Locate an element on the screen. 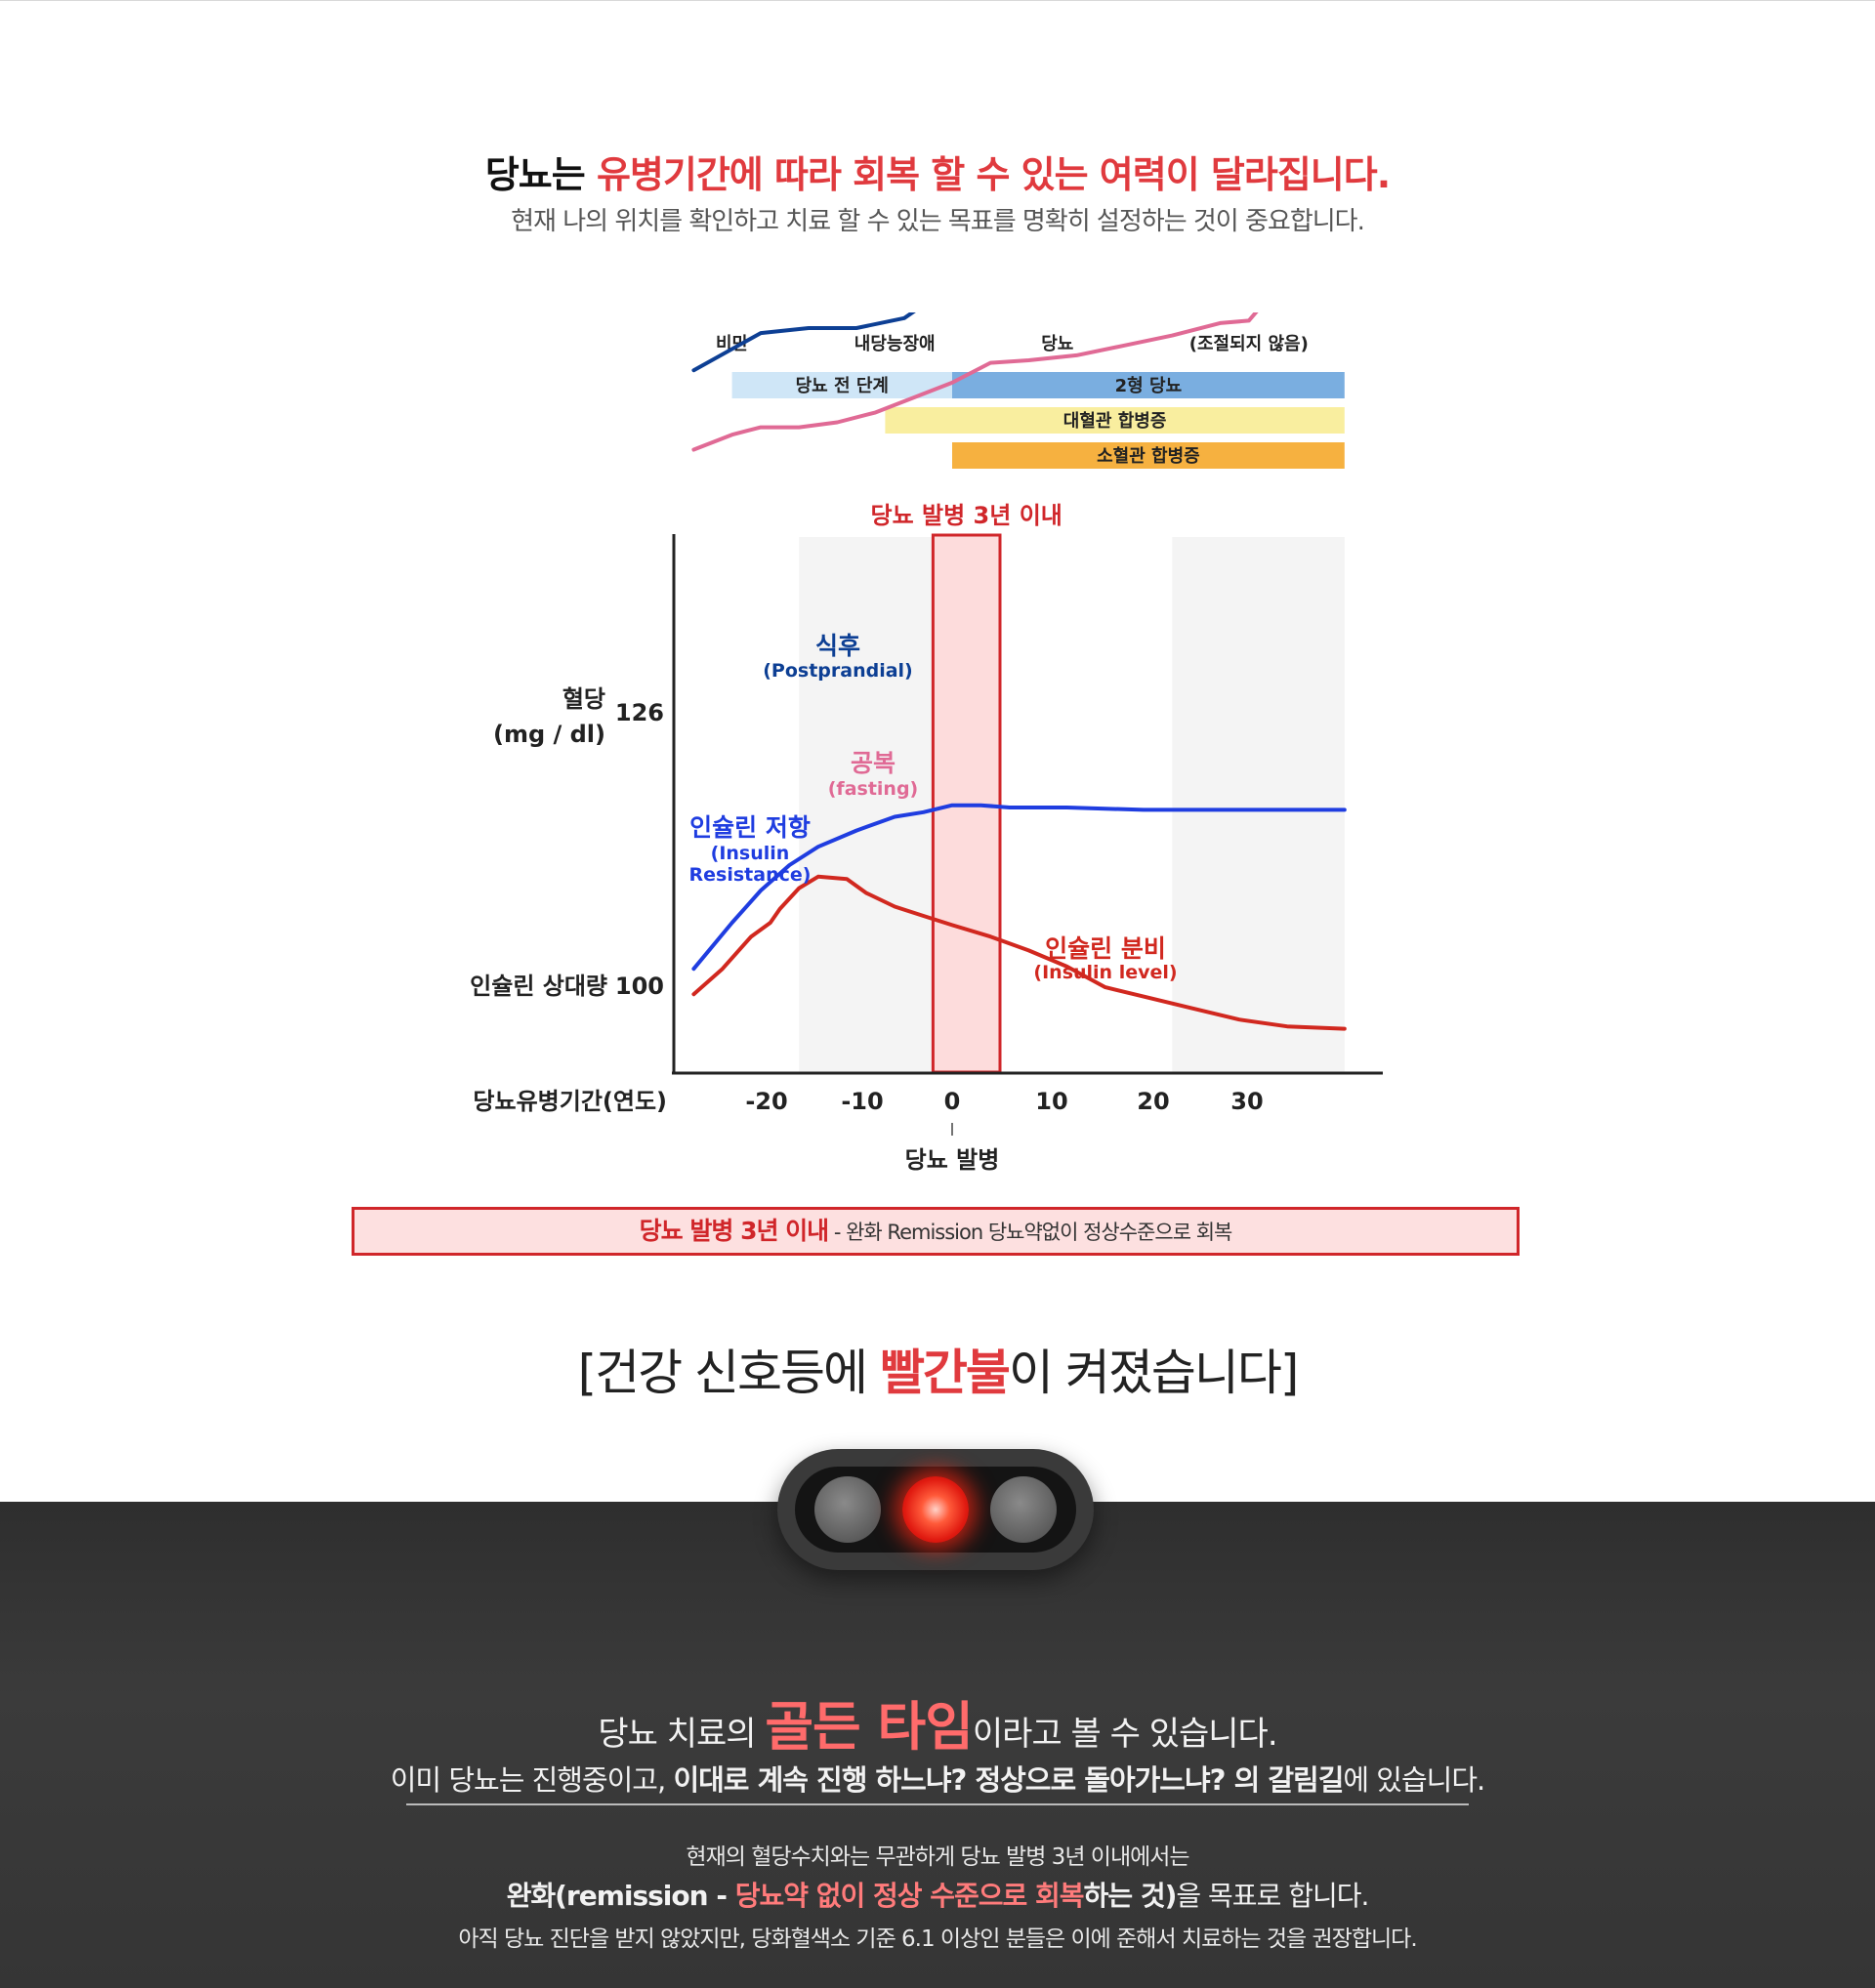 This screenshot has width=1875, height=1988. stage-label-2: 당뇨 is located at coordinates (1057, 344).